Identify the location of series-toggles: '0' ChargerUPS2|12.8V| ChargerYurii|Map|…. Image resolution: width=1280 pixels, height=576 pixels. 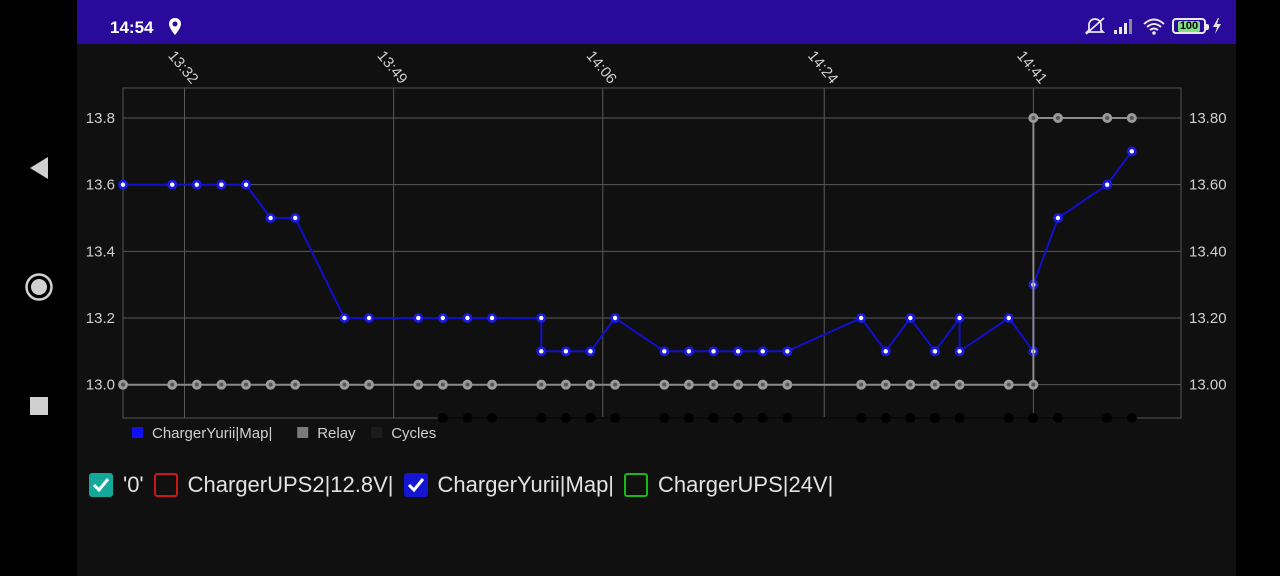
(466, 485).